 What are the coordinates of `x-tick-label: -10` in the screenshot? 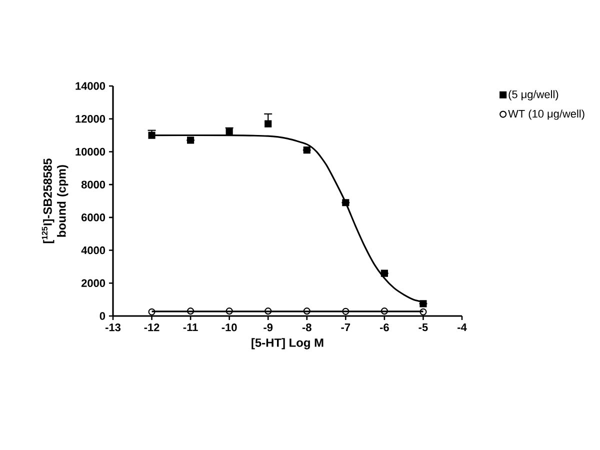 It's located at (229, 328).